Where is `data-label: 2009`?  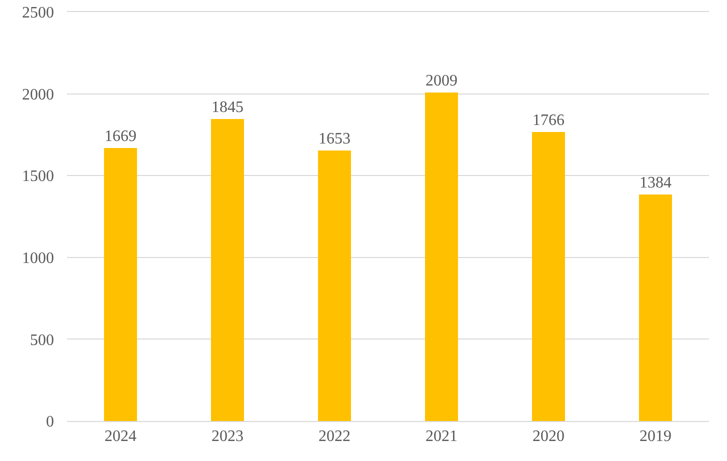 data-label: 2009 is located at coordinates (442, 81).